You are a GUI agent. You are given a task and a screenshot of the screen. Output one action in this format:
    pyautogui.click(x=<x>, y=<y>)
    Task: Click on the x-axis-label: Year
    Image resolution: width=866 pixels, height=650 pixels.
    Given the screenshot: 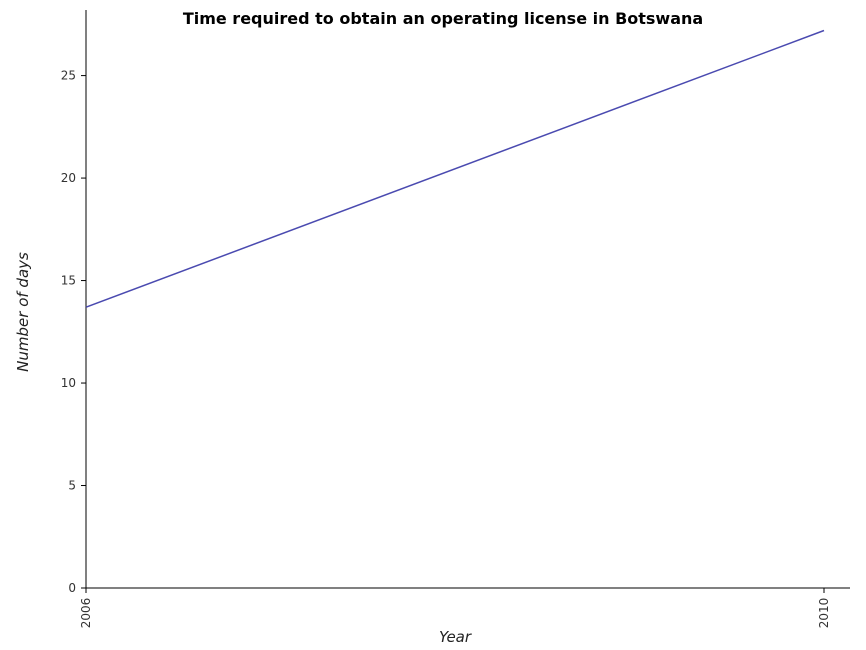 What is the action you would take?
    pyautogui.click(x=455, y=637)
    